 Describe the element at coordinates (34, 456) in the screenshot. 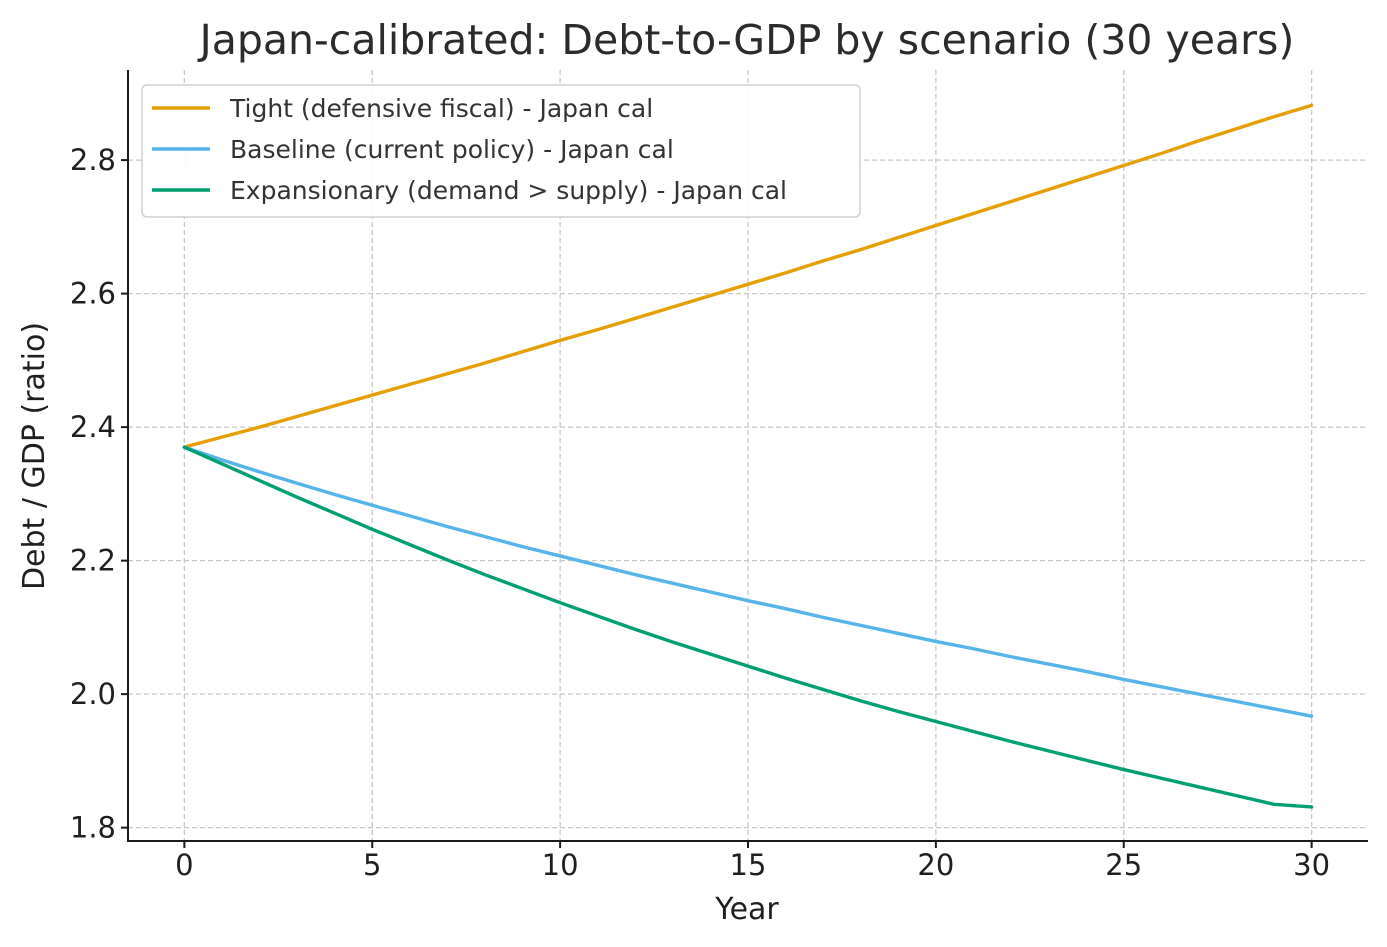

I see `y-axis-label: Debt / GDP (ratio)` at that location.